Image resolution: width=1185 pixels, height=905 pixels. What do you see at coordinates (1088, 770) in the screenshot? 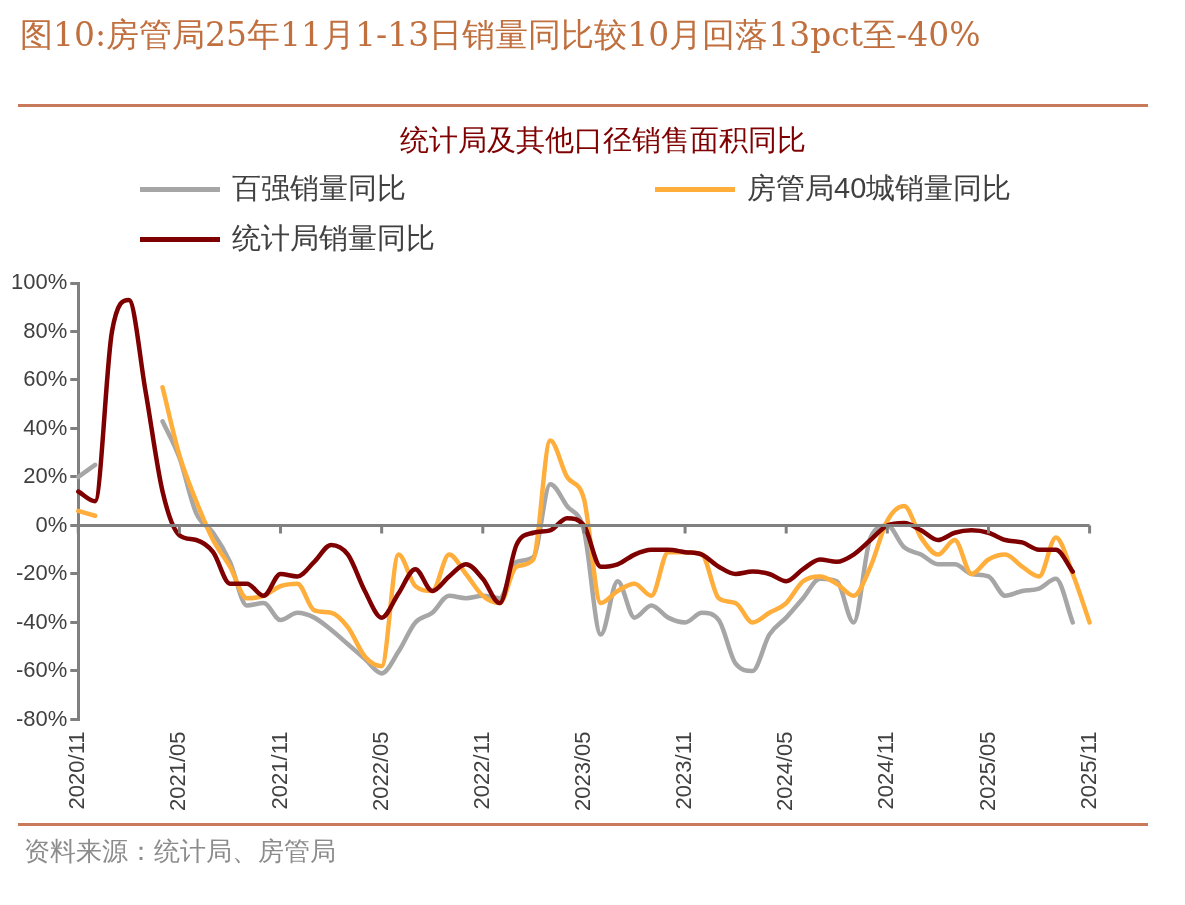
I see `x-tick-label: 2025/11` at bounding box center [1088, 770].